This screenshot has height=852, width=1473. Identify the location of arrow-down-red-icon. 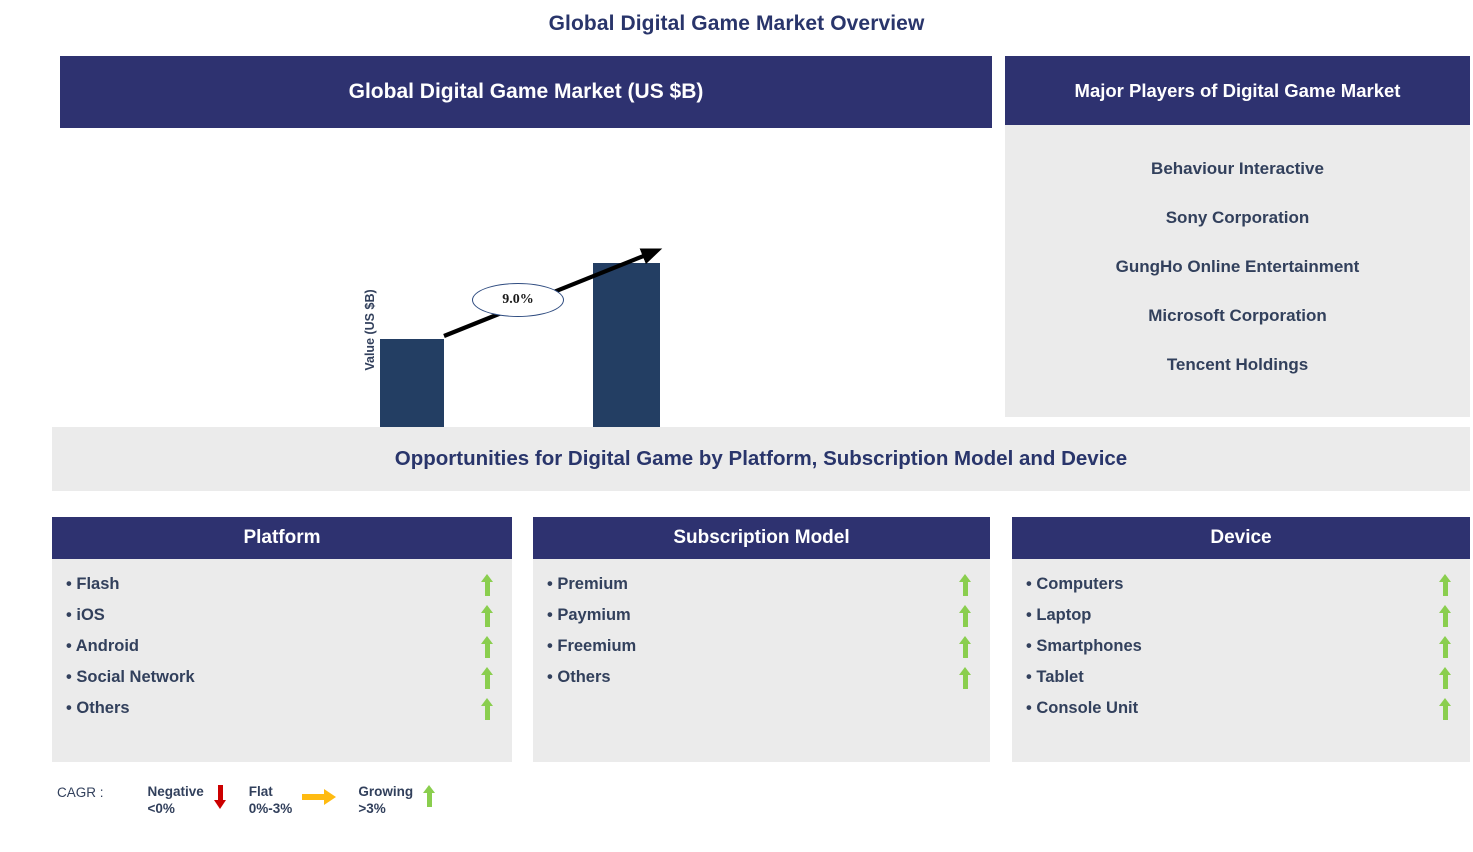
(220, 799).